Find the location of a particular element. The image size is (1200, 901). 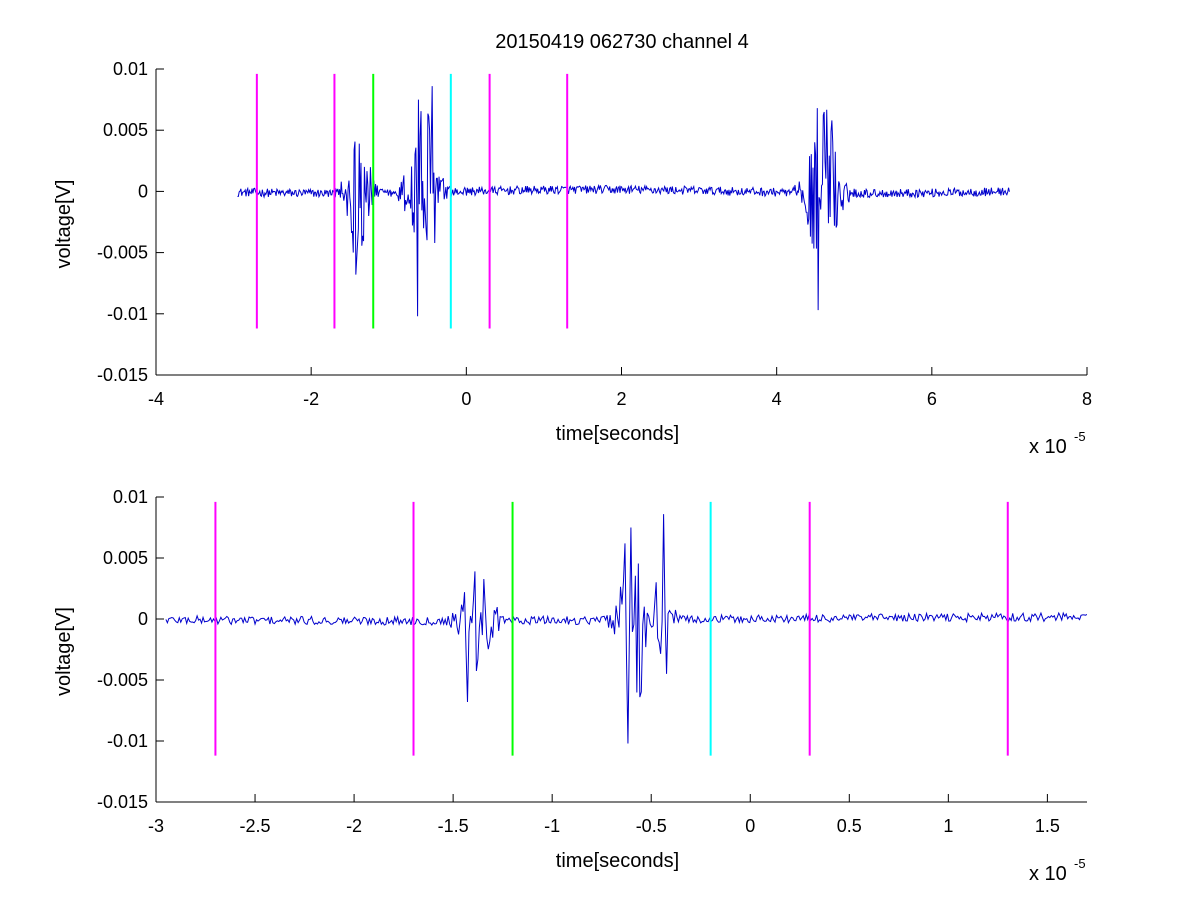

figure-title: 20150419 062730 channel 4 is located at coordinates (622, 42).